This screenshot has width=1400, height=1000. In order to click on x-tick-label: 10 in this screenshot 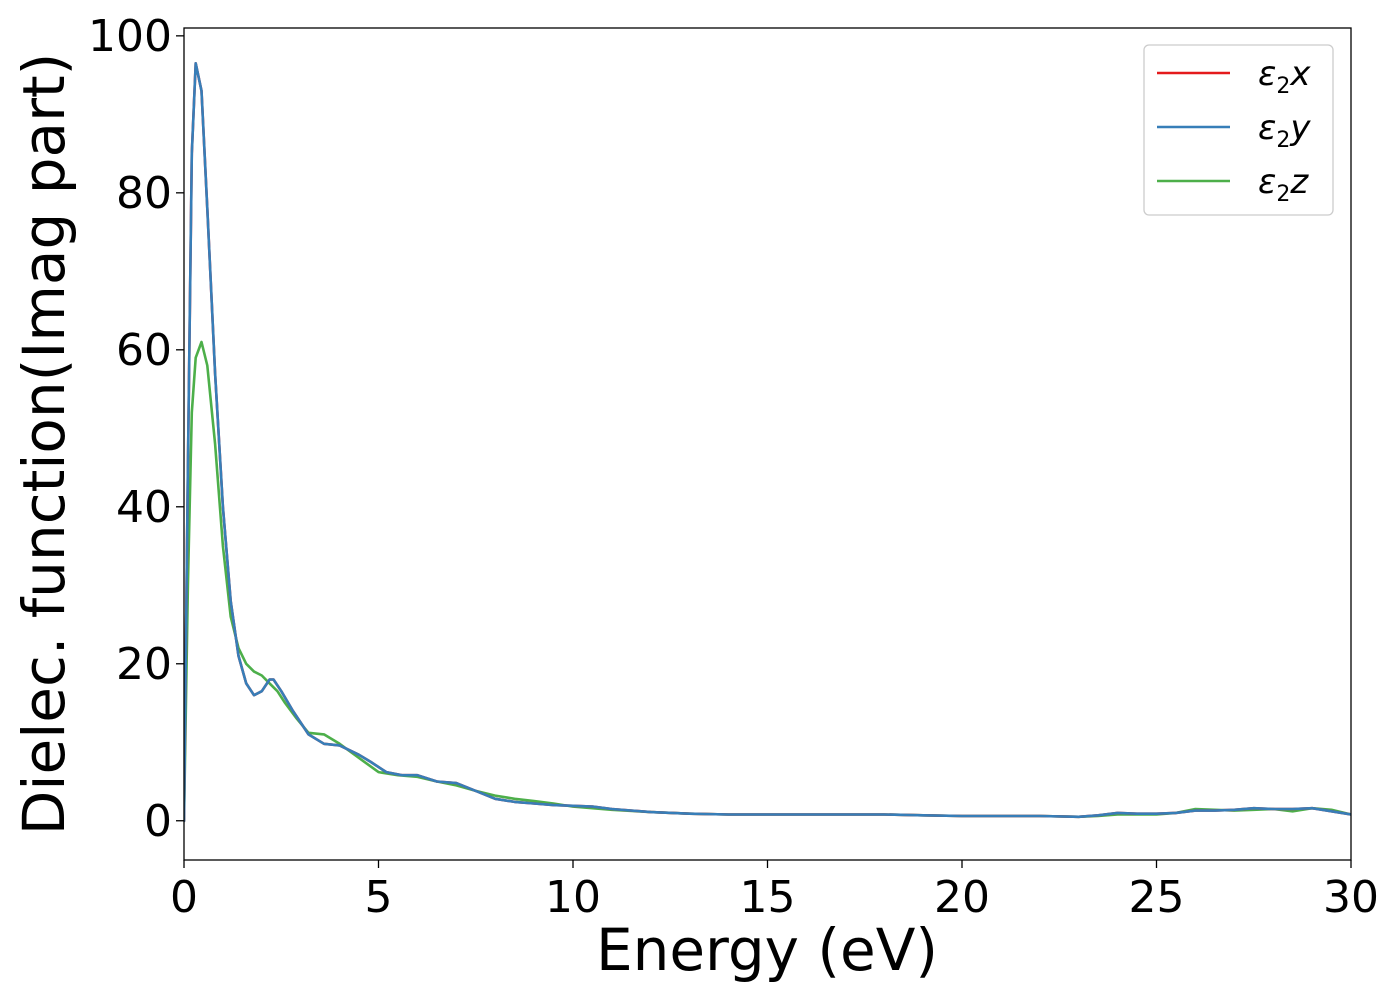, I will do `click(573, 897)`.